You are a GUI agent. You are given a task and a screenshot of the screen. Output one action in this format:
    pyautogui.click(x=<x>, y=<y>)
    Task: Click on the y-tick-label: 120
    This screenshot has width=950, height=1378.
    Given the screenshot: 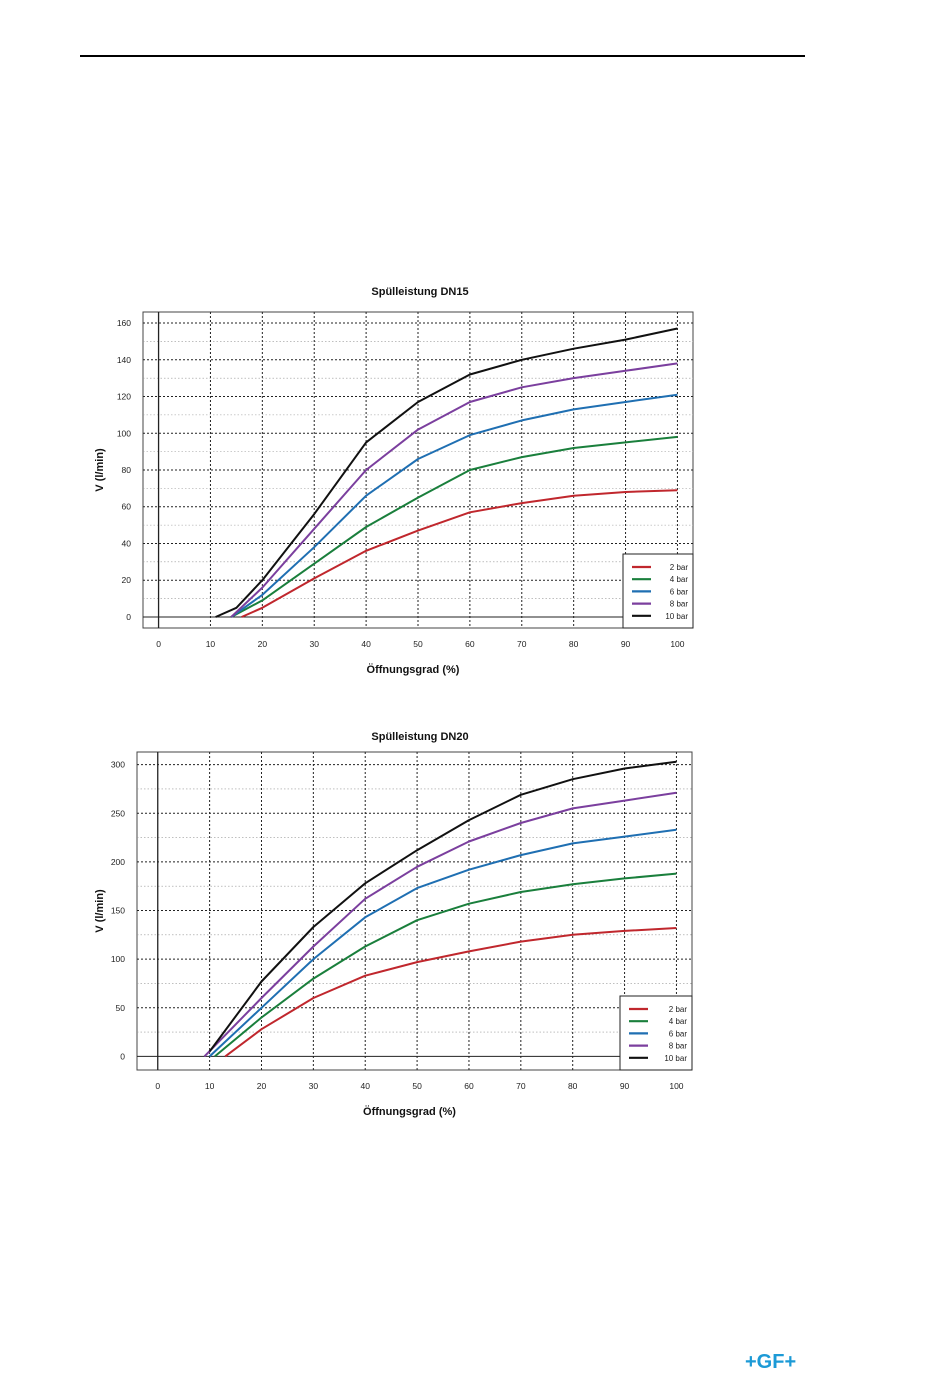 What is the action you would take?
    pyautogui.click(x=124, y=397)
    